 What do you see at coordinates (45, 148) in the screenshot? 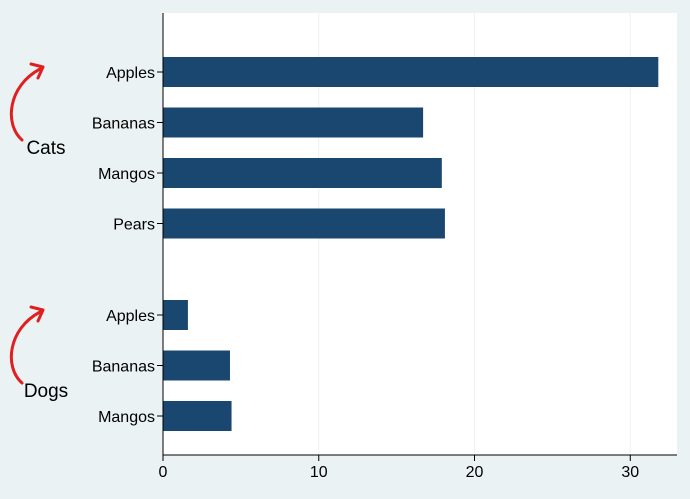
I see `group-label-cats: Cats` at bounding box center [45, 148].